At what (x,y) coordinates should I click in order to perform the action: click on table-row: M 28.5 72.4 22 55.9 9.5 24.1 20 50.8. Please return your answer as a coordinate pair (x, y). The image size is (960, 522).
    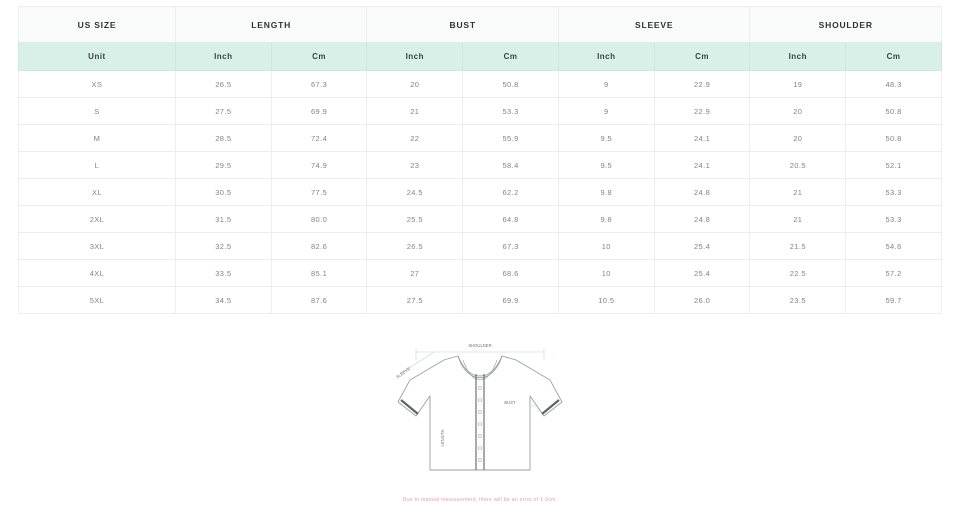
    Looking at the image, I should click on (480, 138).